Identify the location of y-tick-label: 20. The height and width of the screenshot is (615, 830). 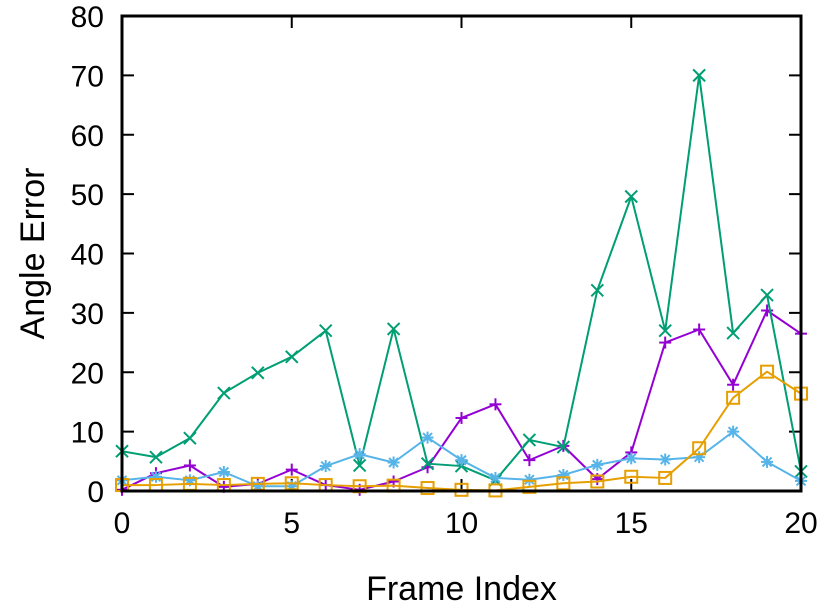
(87, 373).